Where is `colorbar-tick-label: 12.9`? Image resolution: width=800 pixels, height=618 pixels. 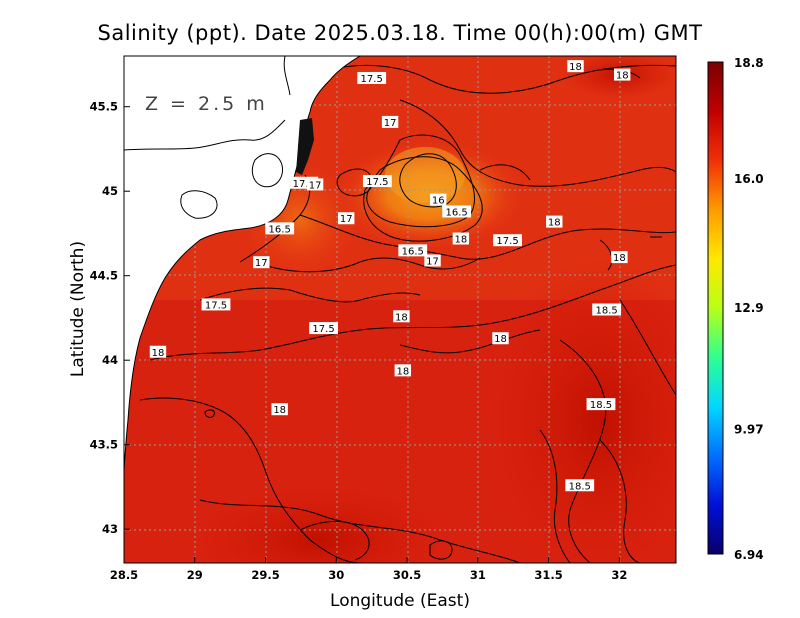
colorbar-tick-label: 12.9 is located at coordinates (749, 308).